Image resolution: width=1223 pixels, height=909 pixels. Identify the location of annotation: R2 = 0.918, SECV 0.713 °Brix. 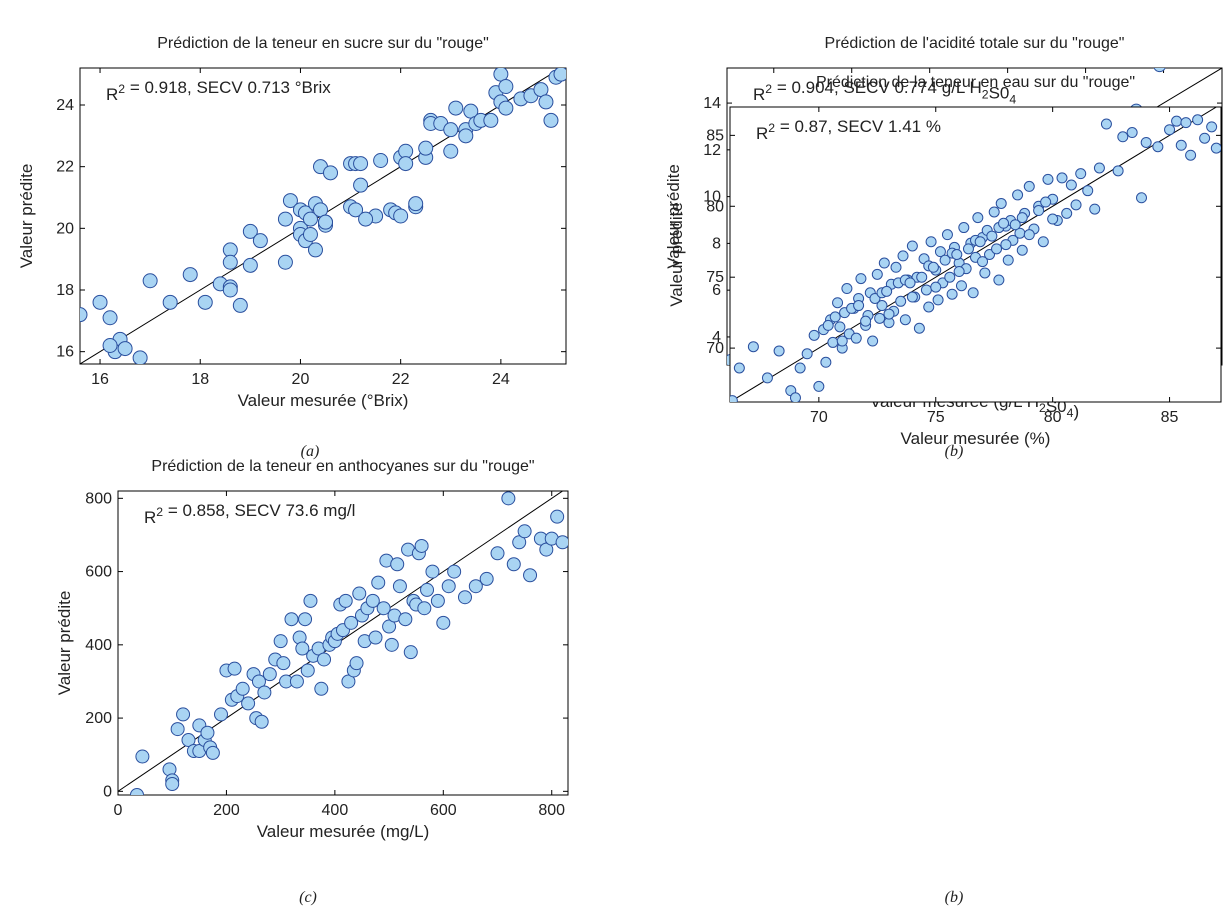
(218, 91).